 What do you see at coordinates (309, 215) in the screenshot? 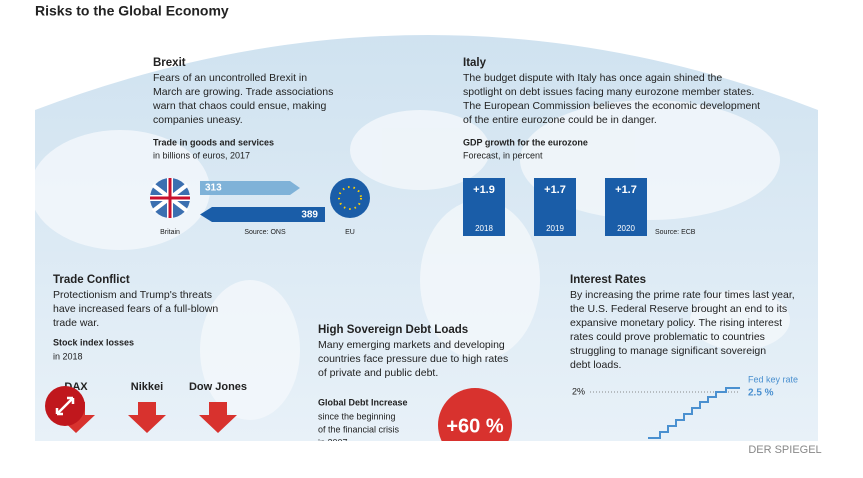
I see `value-label: 389` at bounding box center [309, 215].